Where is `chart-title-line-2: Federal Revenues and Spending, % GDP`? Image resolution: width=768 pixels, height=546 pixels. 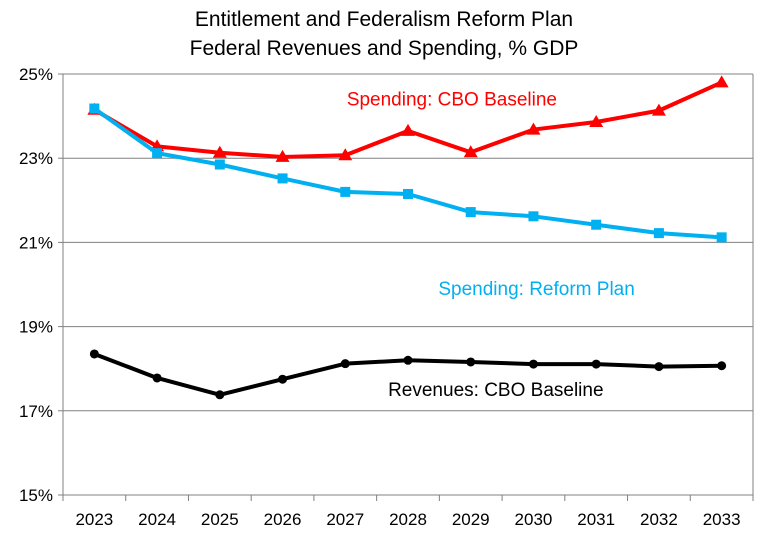 chart-title-line-2: Federal Revenues and Spending, % GDP is located at coordinates (384, 48).